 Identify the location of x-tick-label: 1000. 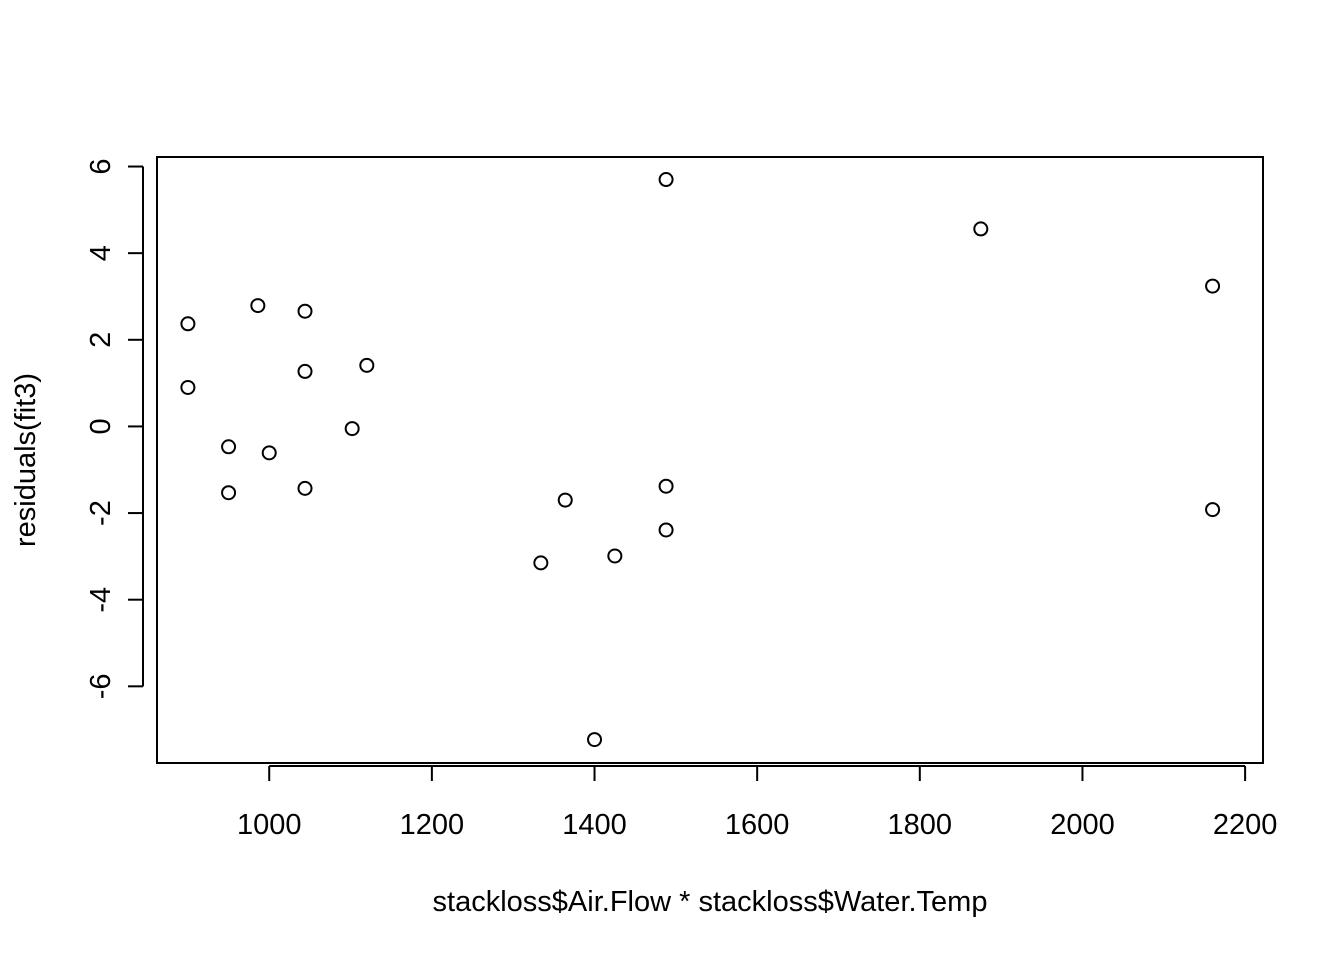
(269, 825).